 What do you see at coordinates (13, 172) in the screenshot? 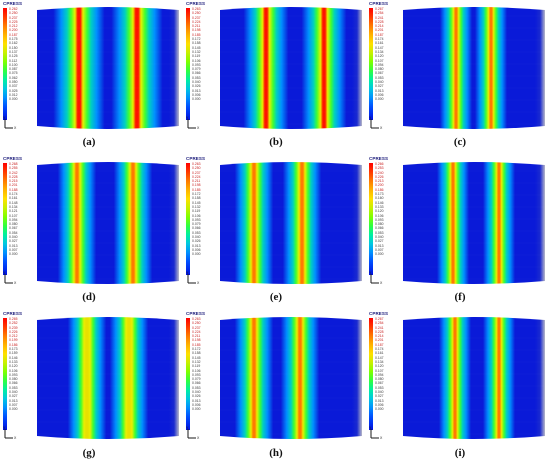
I see `legend-value: 0.242` at bounding box center [13, 172].